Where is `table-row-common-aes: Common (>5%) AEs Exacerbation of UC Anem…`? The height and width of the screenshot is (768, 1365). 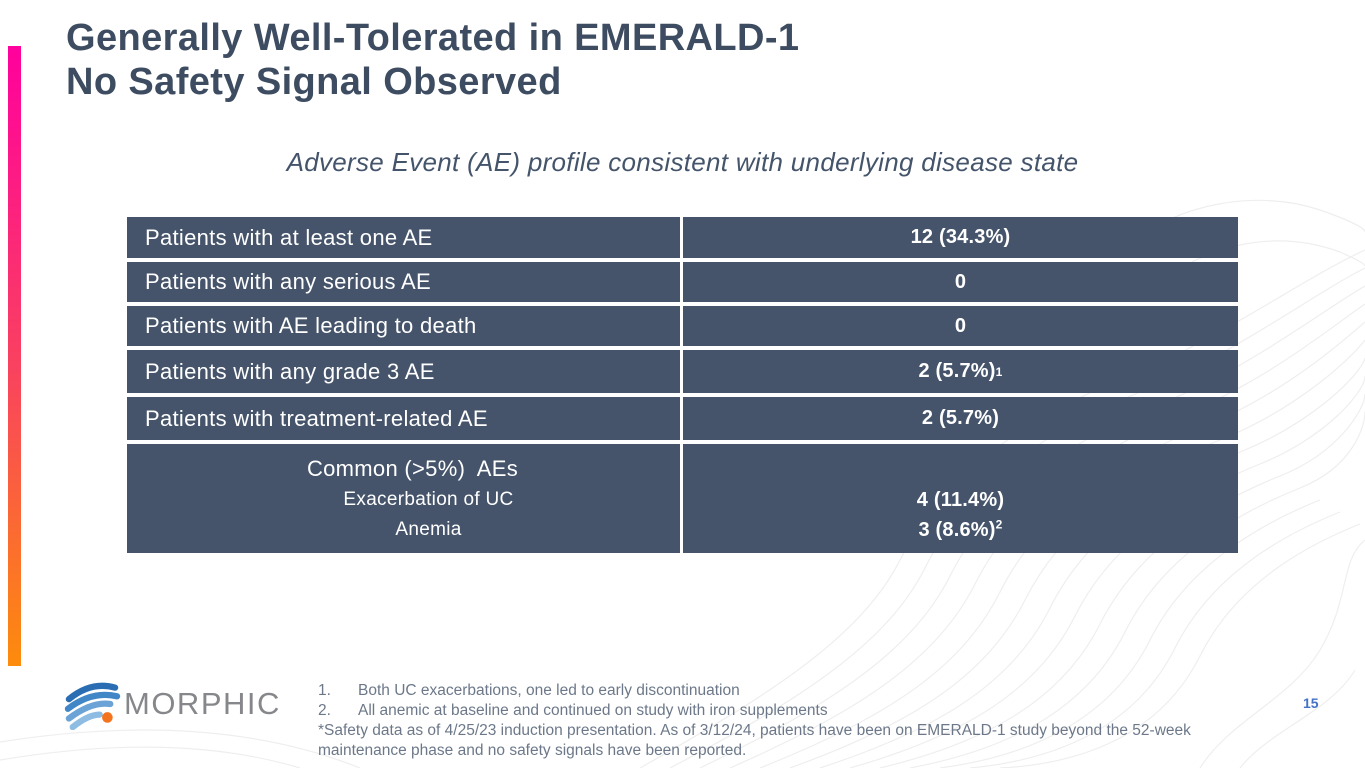
table-row-common-aes: Common (>5%) AEs Exacerbation of UC Anem… is located at coordinates (682, 498).